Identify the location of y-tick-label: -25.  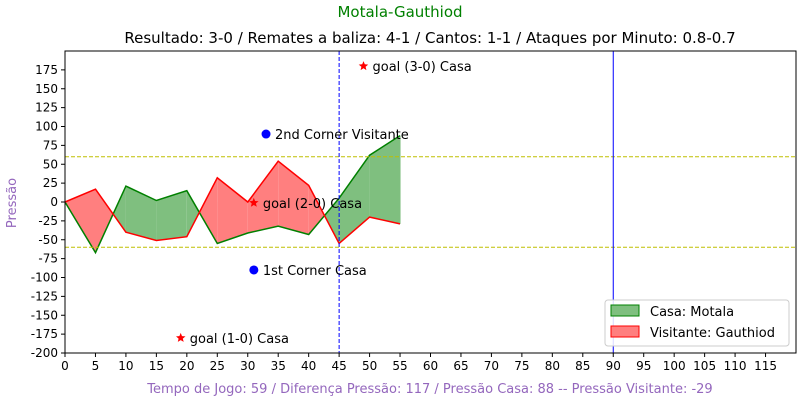
(48, 221).